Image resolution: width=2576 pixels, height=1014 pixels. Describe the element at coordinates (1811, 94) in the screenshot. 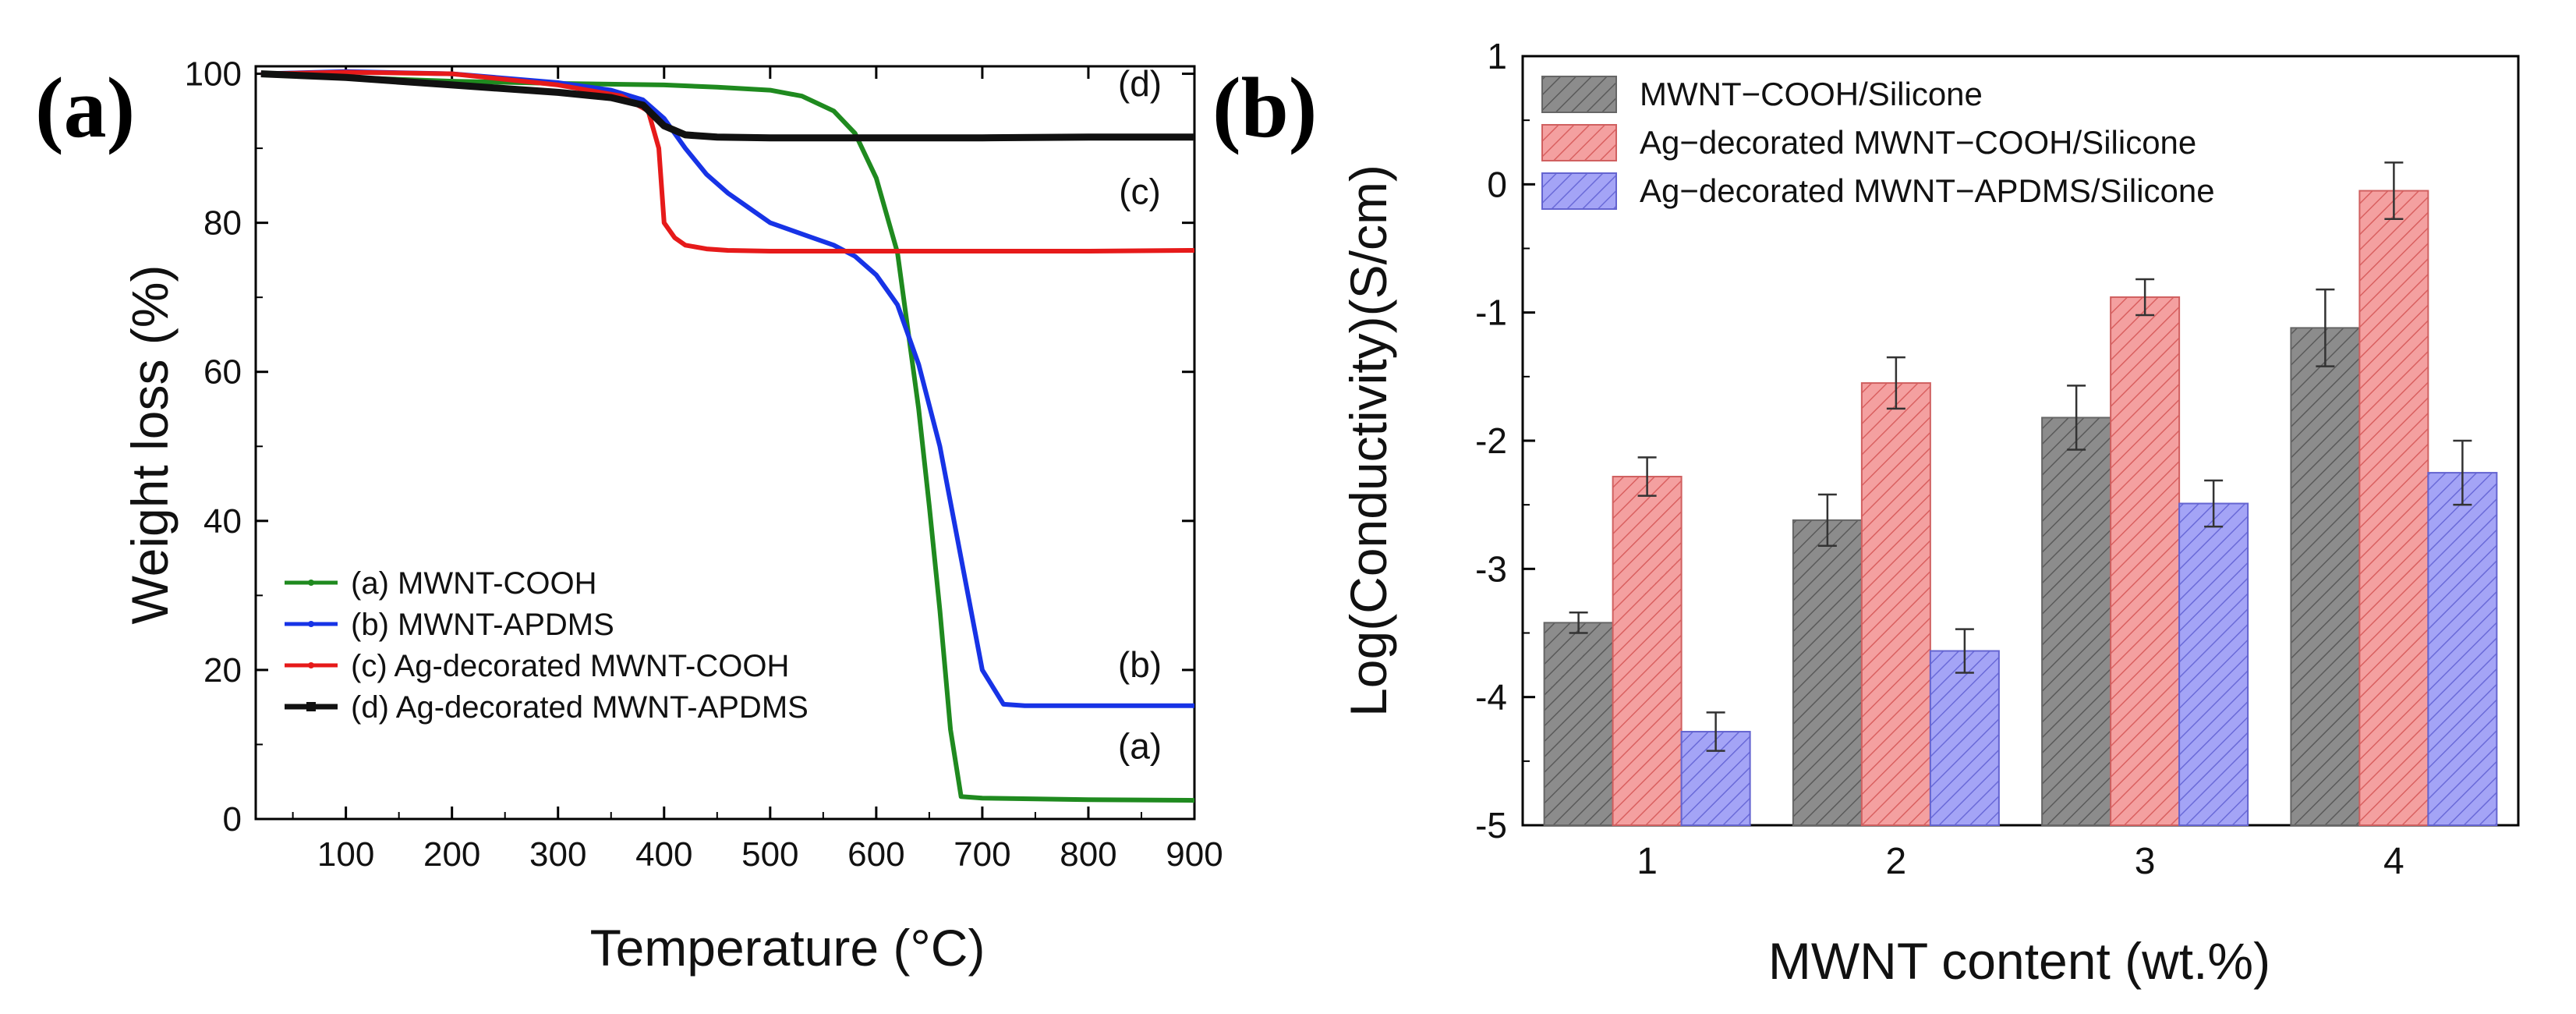

I see `legend-label: MWNT−COOH/Silicone` at that location.